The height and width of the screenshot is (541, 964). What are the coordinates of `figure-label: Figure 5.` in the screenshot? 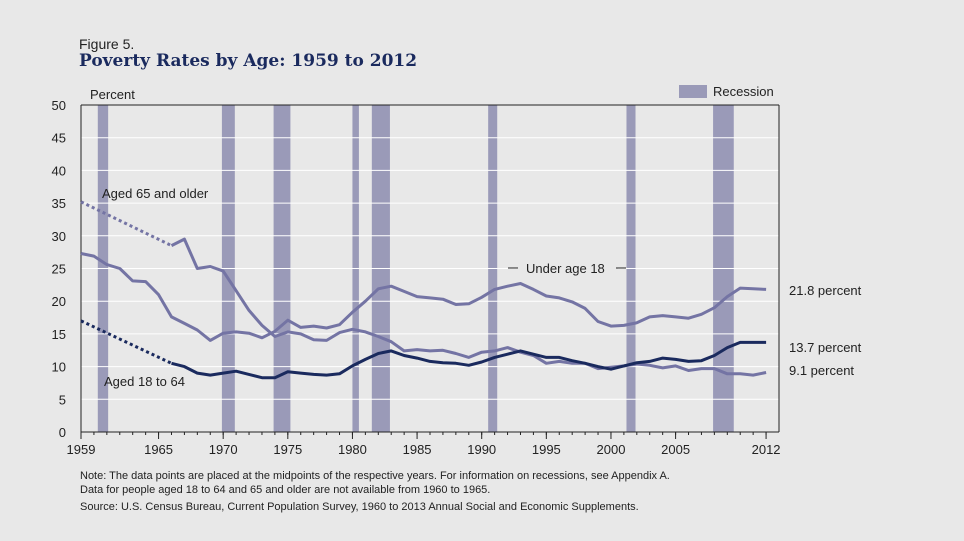 It's located at (107, 44).